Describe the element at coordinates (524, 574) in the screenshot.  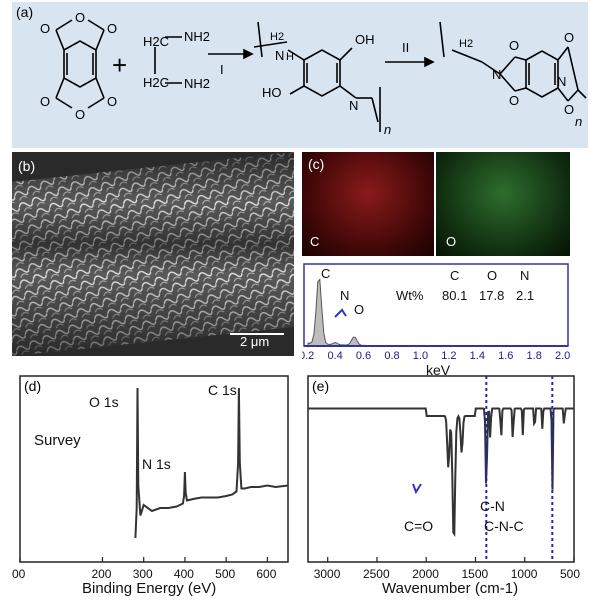
I see `ftir-tick-label: 1000` at that location.